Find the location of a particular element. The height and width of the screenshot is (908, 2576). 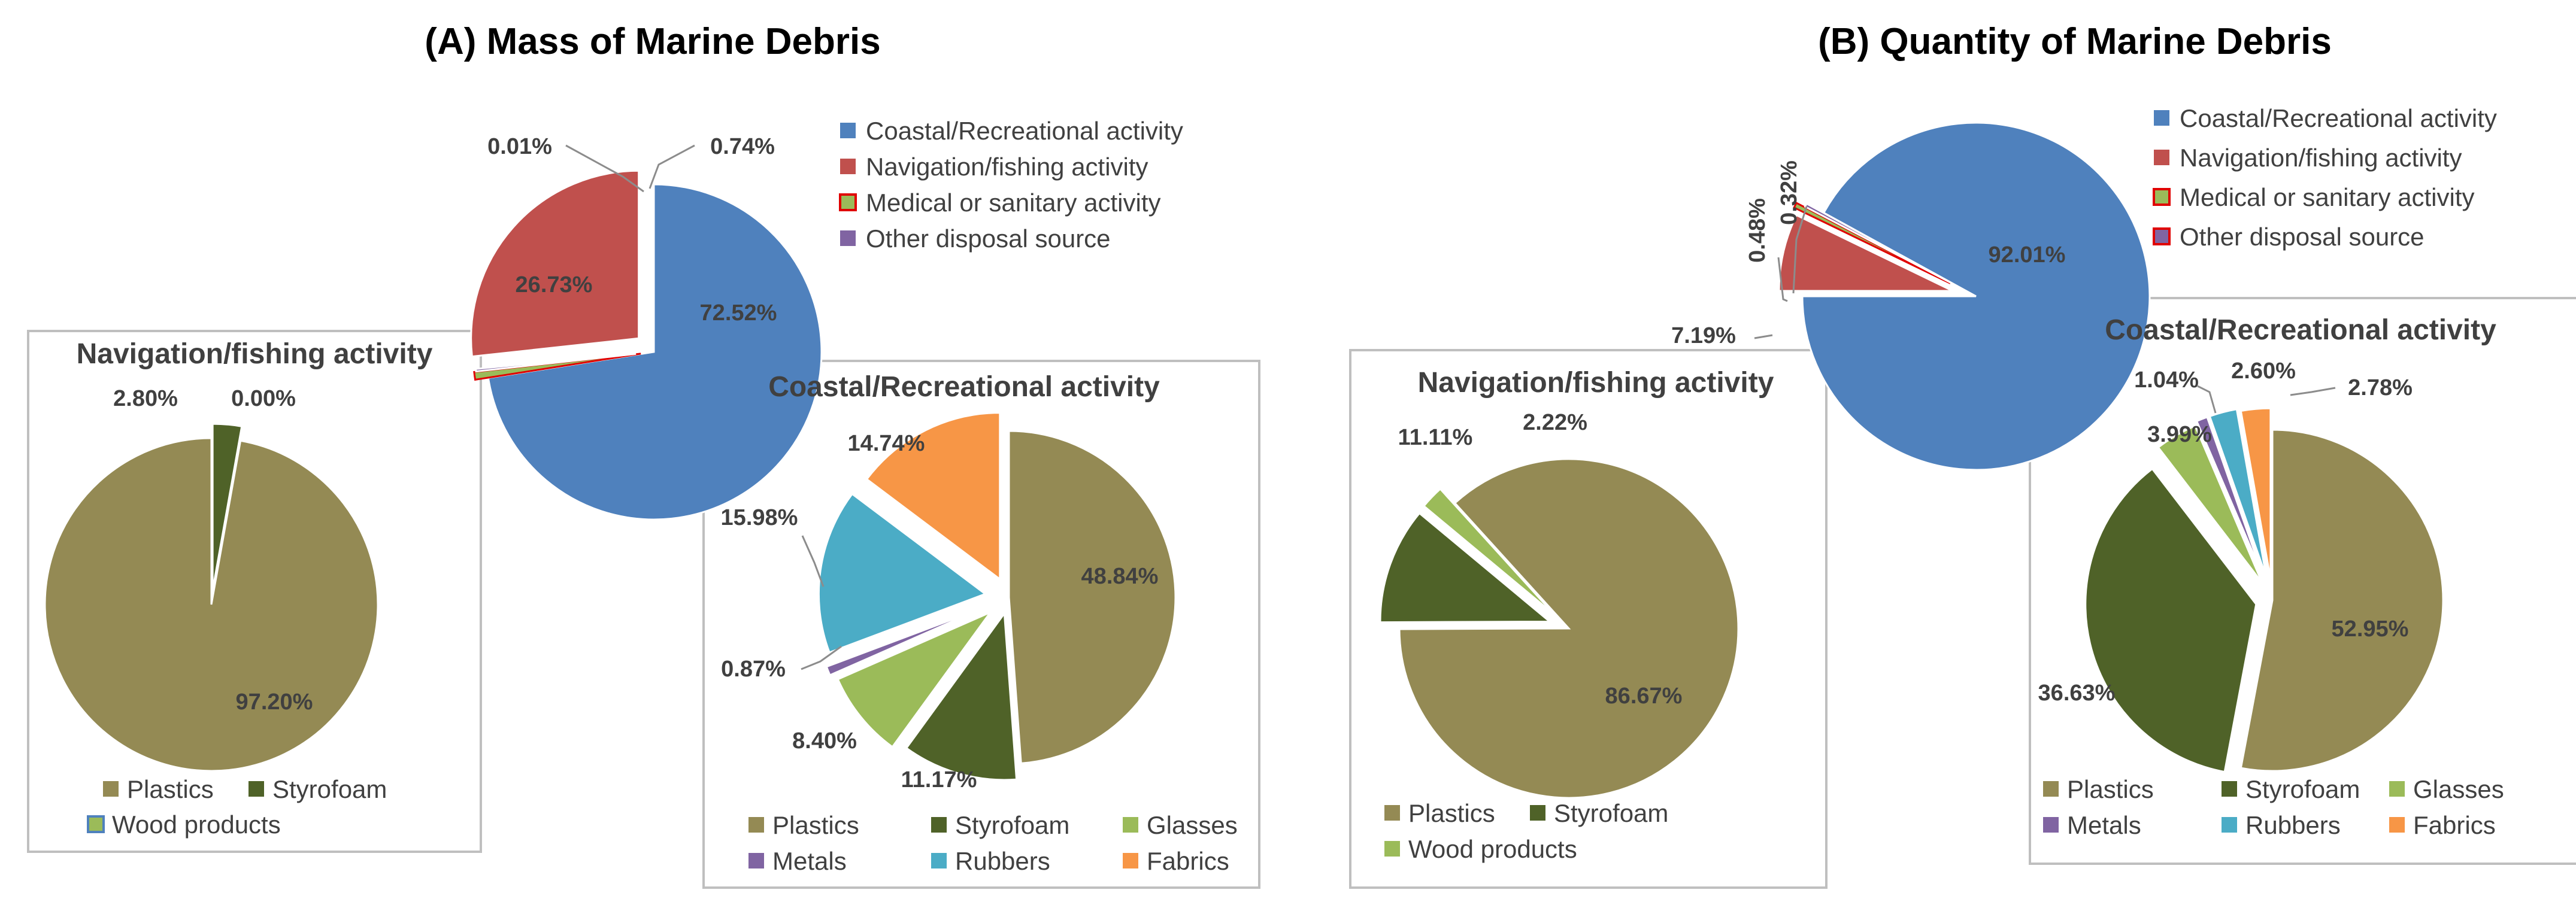

panel-b-title: (B) Quantity of Marine Debris is located at coordinates (2075, 41).